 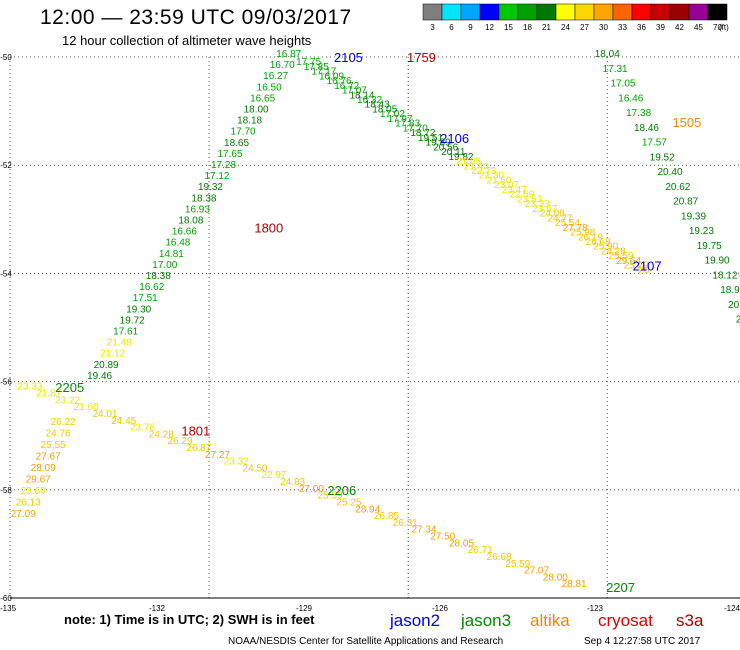 I want to click on swh-value: 21.87, so click(x=48, y=394).